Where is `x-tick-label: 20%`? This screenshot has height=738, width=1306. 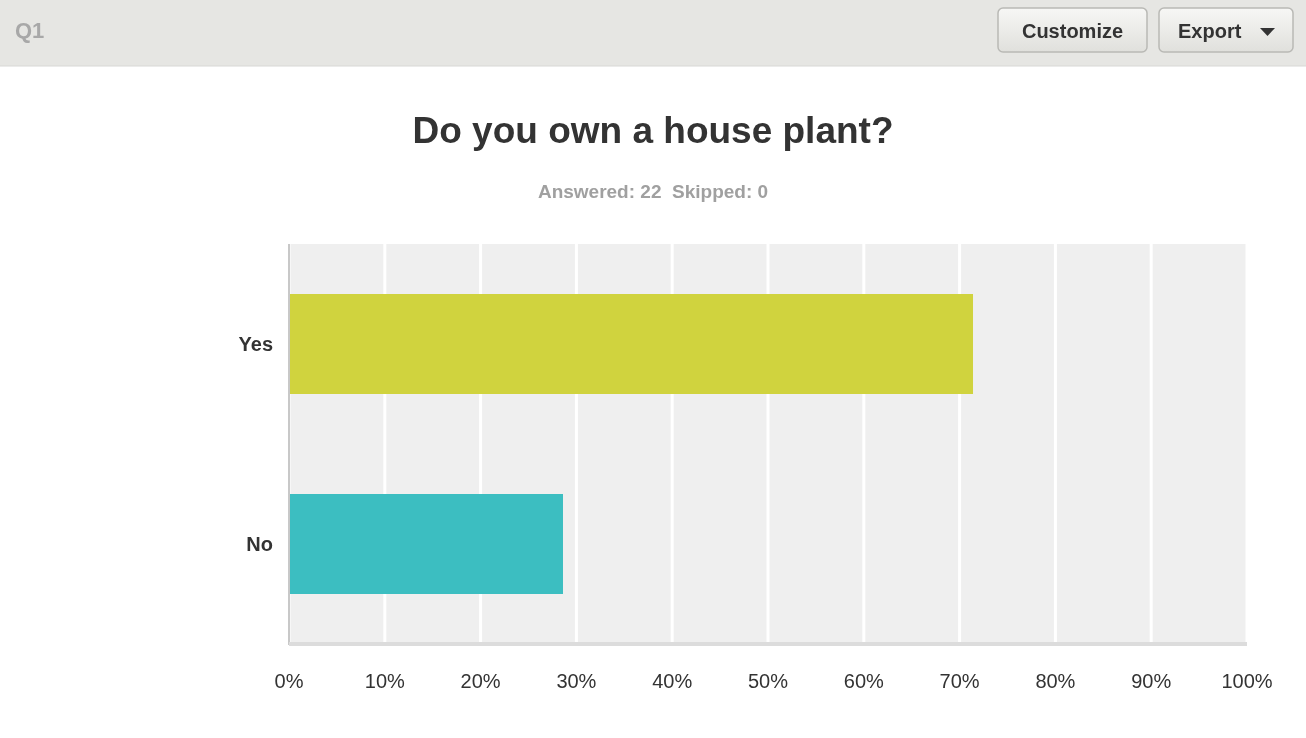
x-tick-label: 20% is located at coordinates (480, 681).